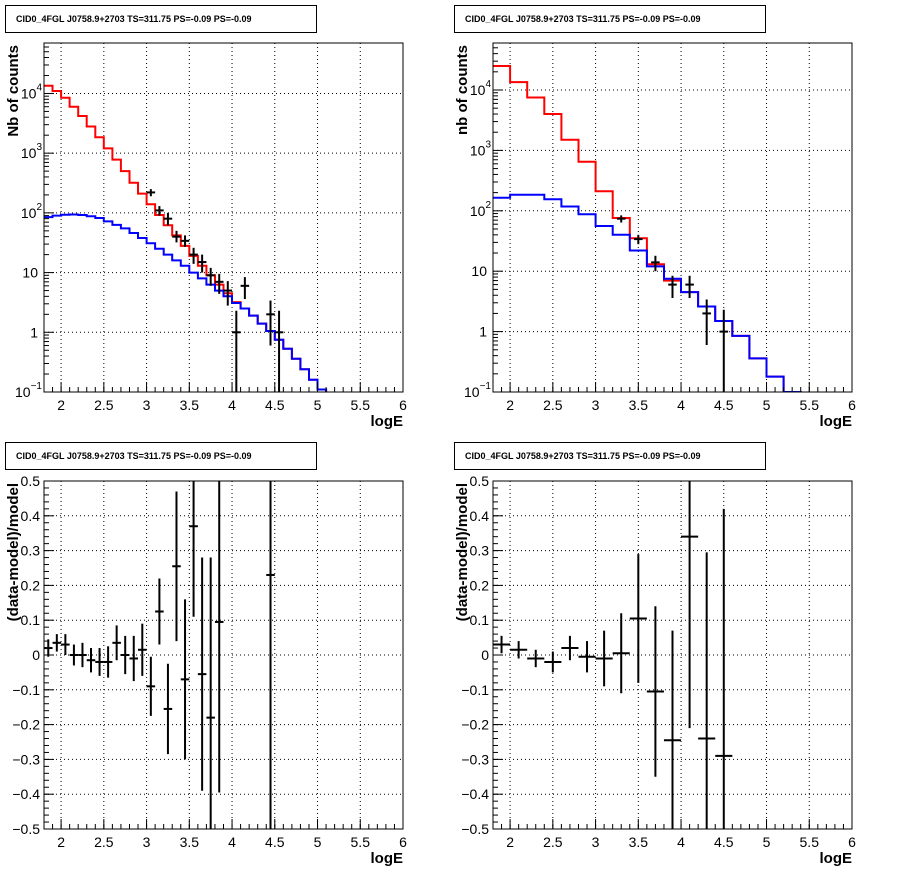 Image resolution: width=898 pixels, height=875 pixels. What do you see at coordinates (30, 273) in the screenshot?
I see `y-tick-label: 10` at bounding box center [30, 273].